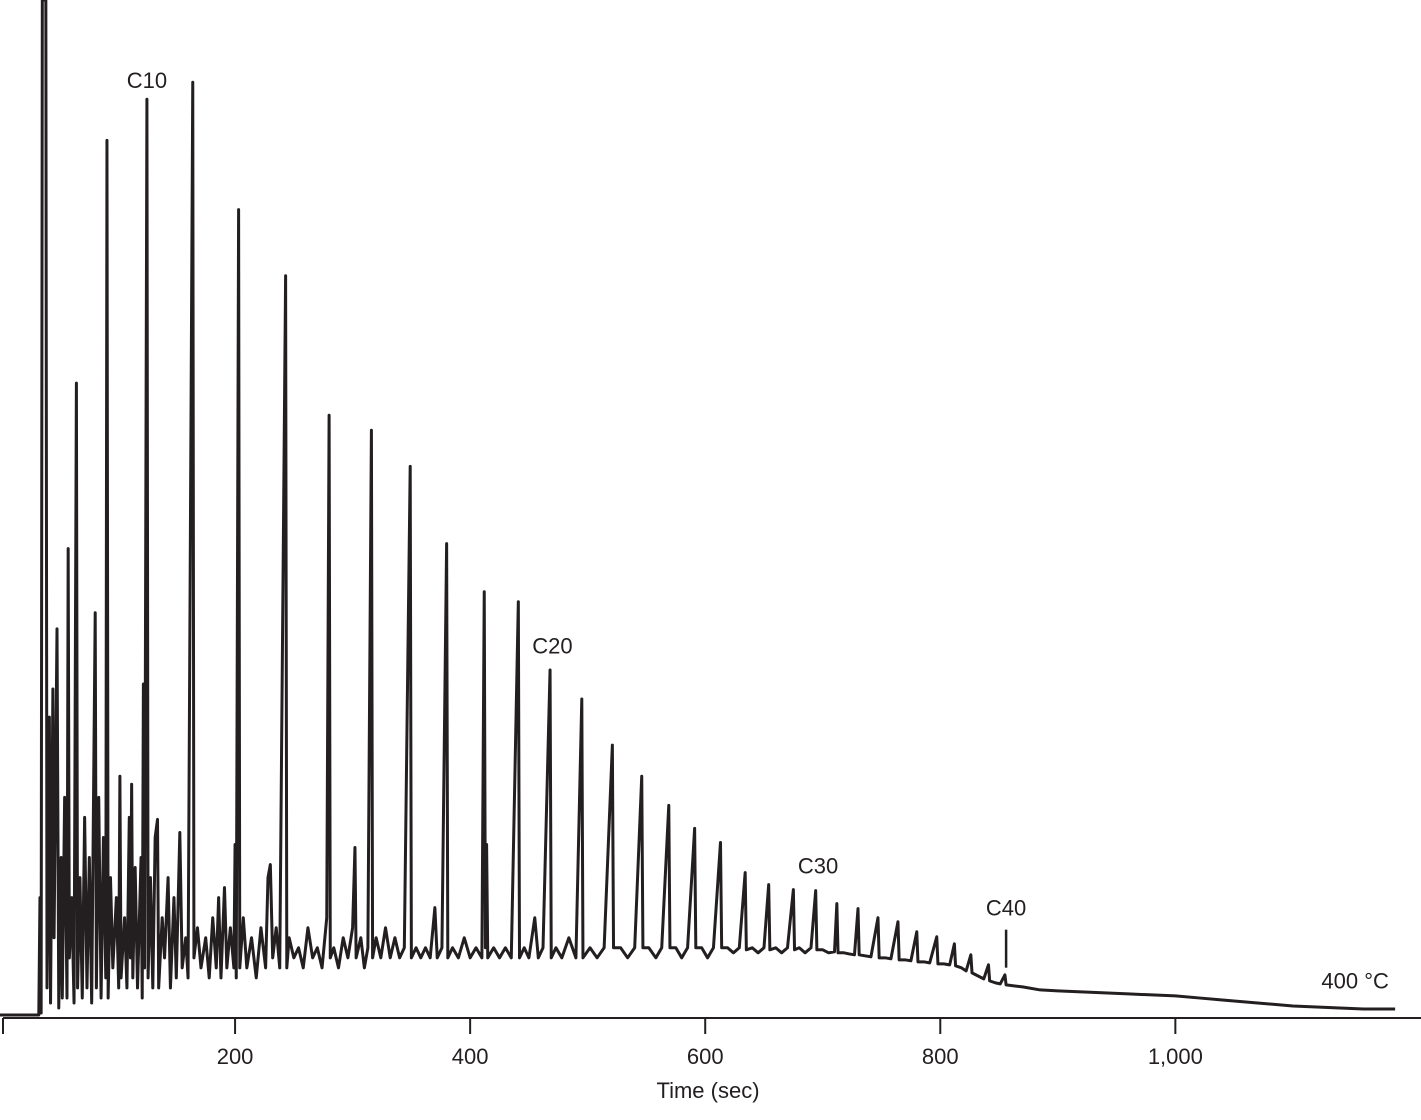 Image resolution: width=1421 pixels, height=1120 pixels. I want to click on x-tick-label: 800, so click(940, 1056).